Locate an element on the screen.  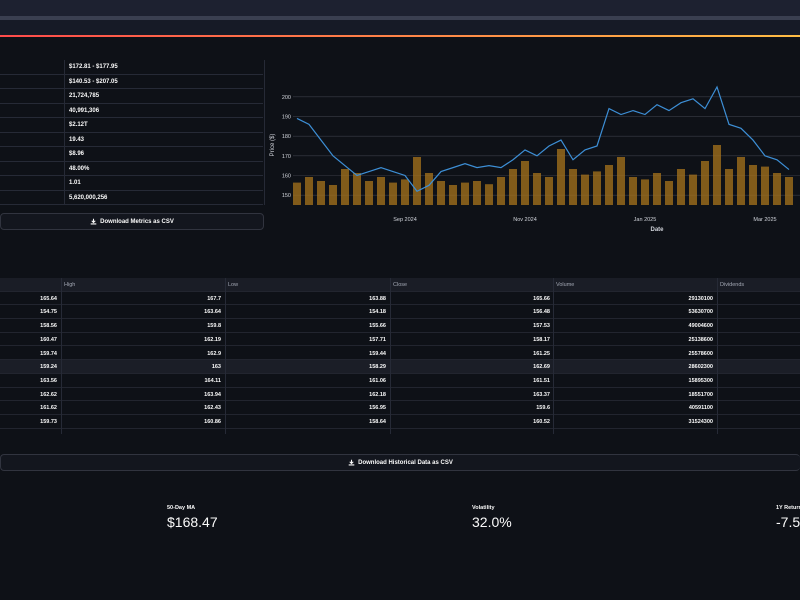
table-cell: 18551700 is located at coordinates (700, 394).